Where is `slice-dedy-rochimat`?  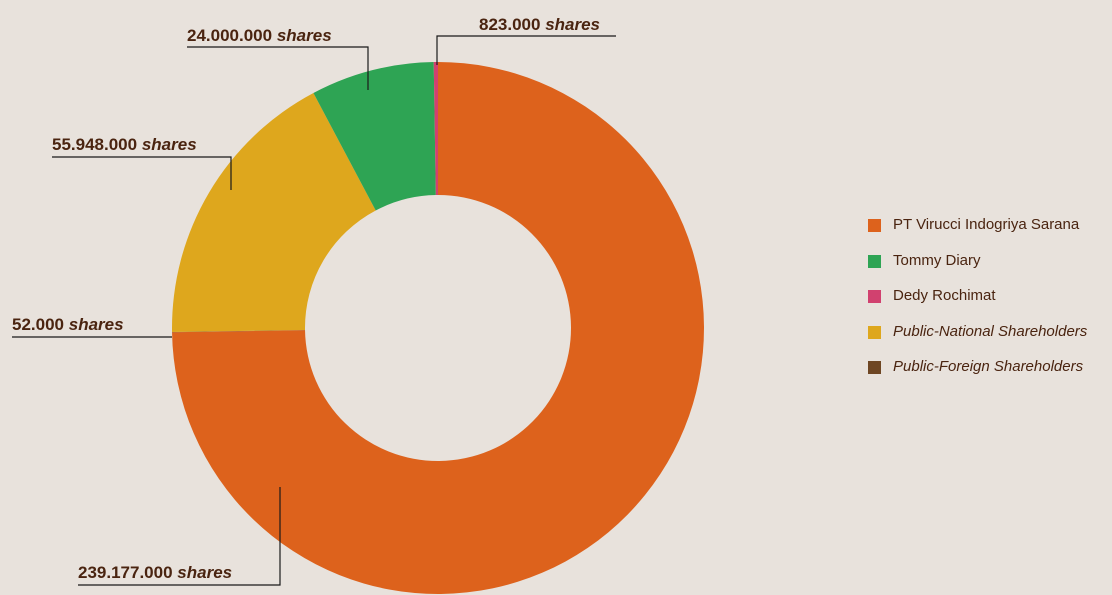
slice-dedy-rochimat is located at coordinates (435, 129).